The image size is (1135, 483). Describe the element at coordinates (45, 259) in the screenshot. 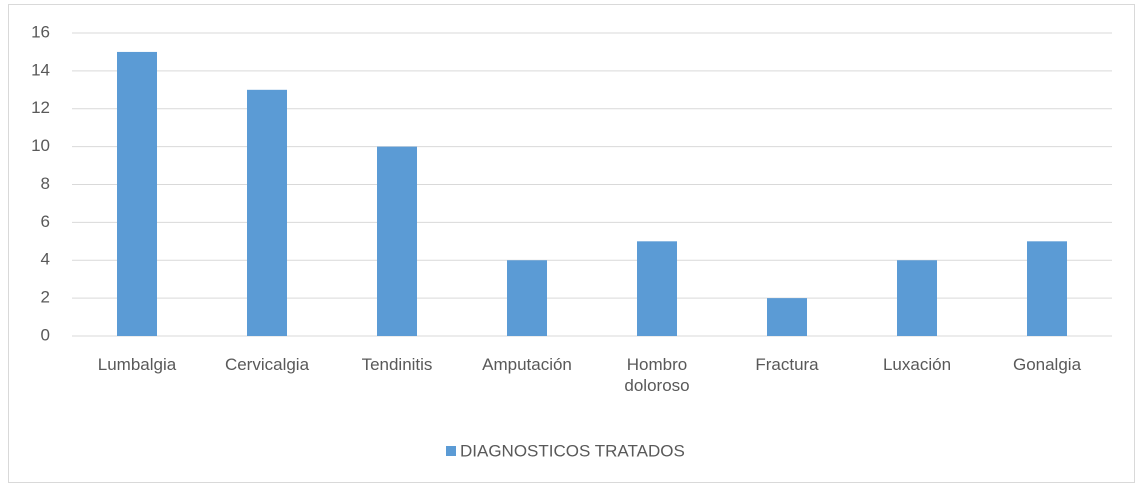

I see `y-tick-label: 4` at that location.